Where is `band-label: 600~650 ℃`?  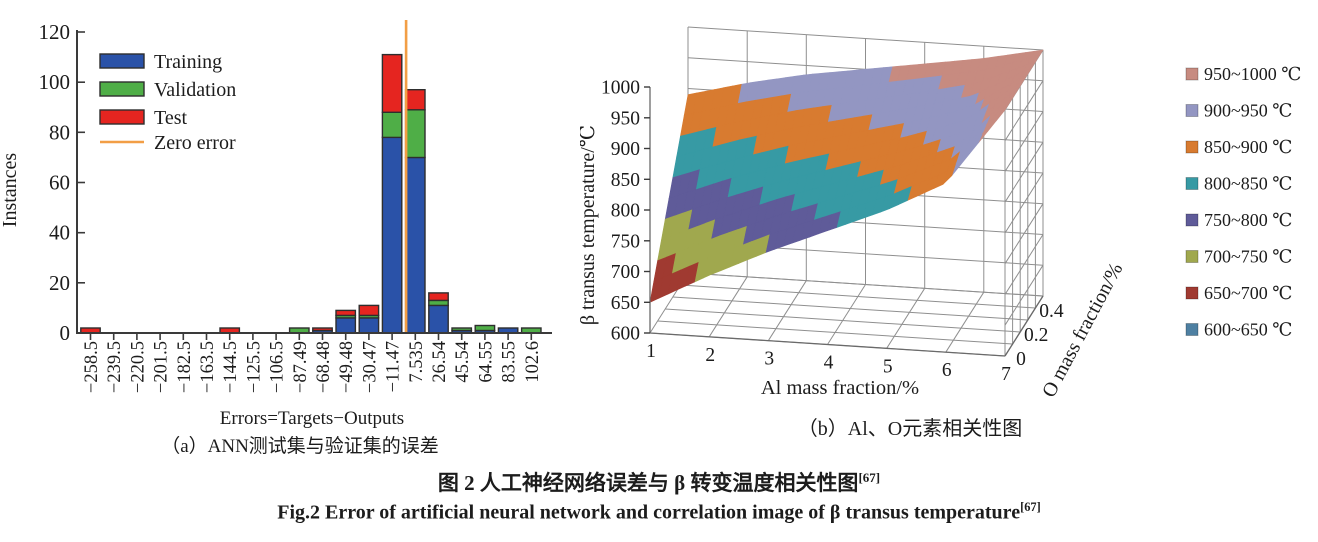 band-label: 600~650 ℃ is located at coordinates (1248, 330).